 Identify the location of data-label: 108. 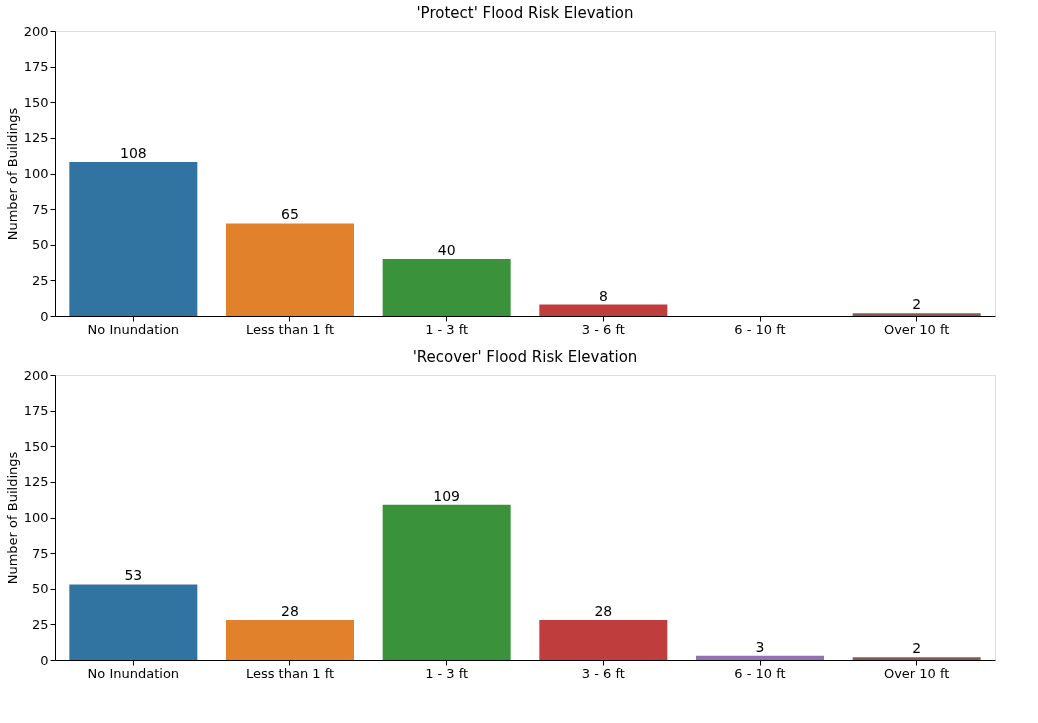
(133, 153).